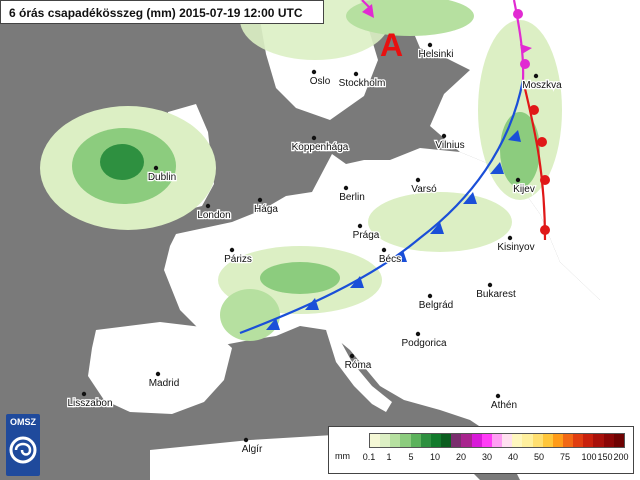  Describe the element at coordinates (539, 457) in the screenshot. I see `legend-tick-label: 50` at that location.